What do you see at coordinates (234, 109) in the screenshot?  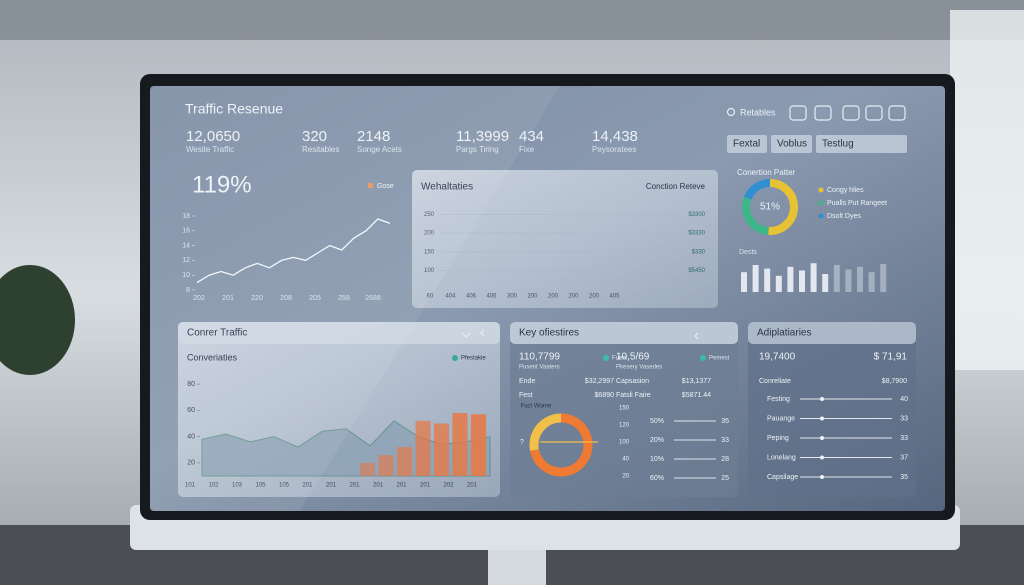 I see `page-title: Traffic Resenue` at bounding box center [234, 109].